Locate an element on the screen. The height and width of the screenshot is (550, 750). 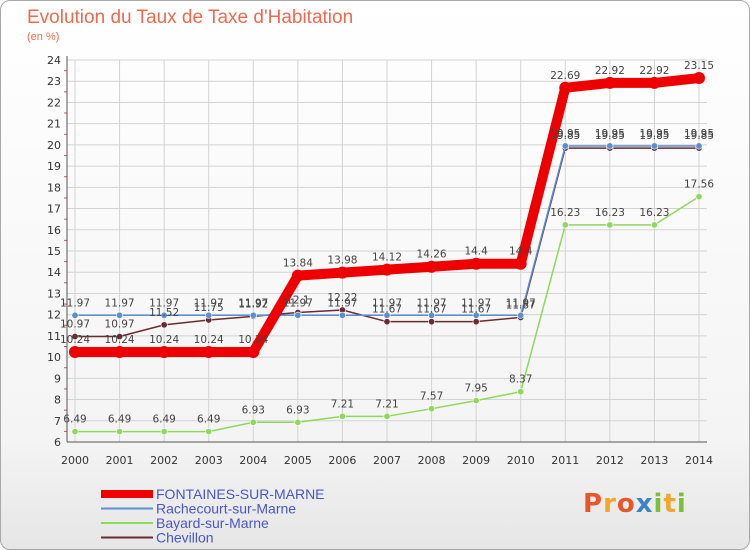
y-tick-label: 22 is located at coordinates (54, 102).